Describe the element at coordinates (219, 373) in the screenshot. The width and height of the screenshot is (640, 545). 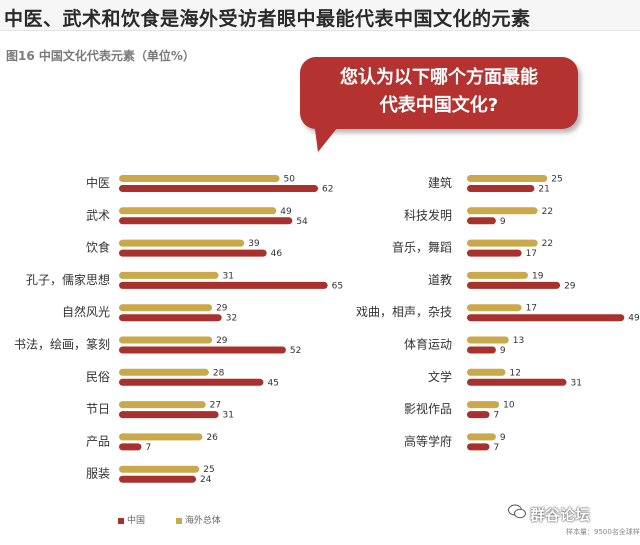
I see `left-value-label-overseas: 28` at that location.